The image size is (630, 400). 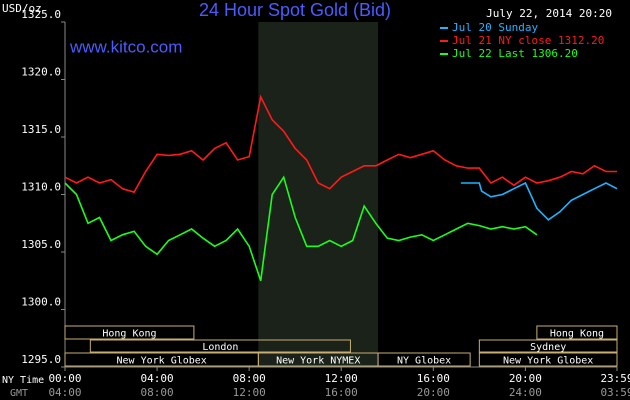 What do you see at coordinates (433, 378) in the screenshot?
I see `x-tick-label: 16:00` at bounding box center [433, 378].